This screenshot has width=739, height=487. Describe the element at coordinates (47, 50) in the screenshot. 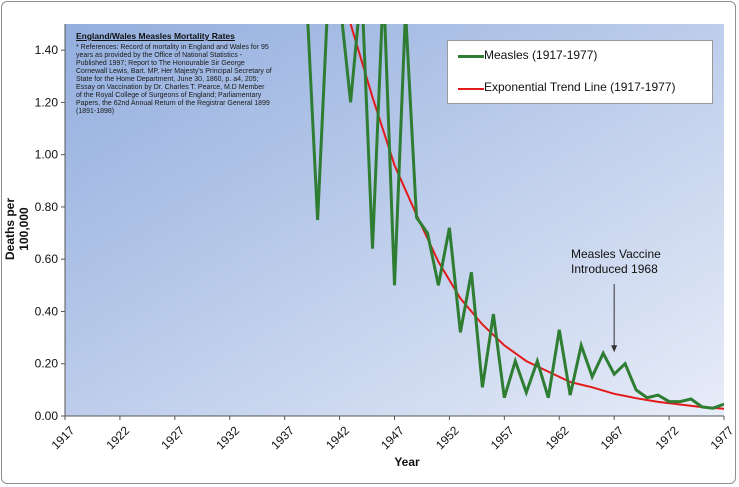

I see `y-tick-label: 1.40` at that location.